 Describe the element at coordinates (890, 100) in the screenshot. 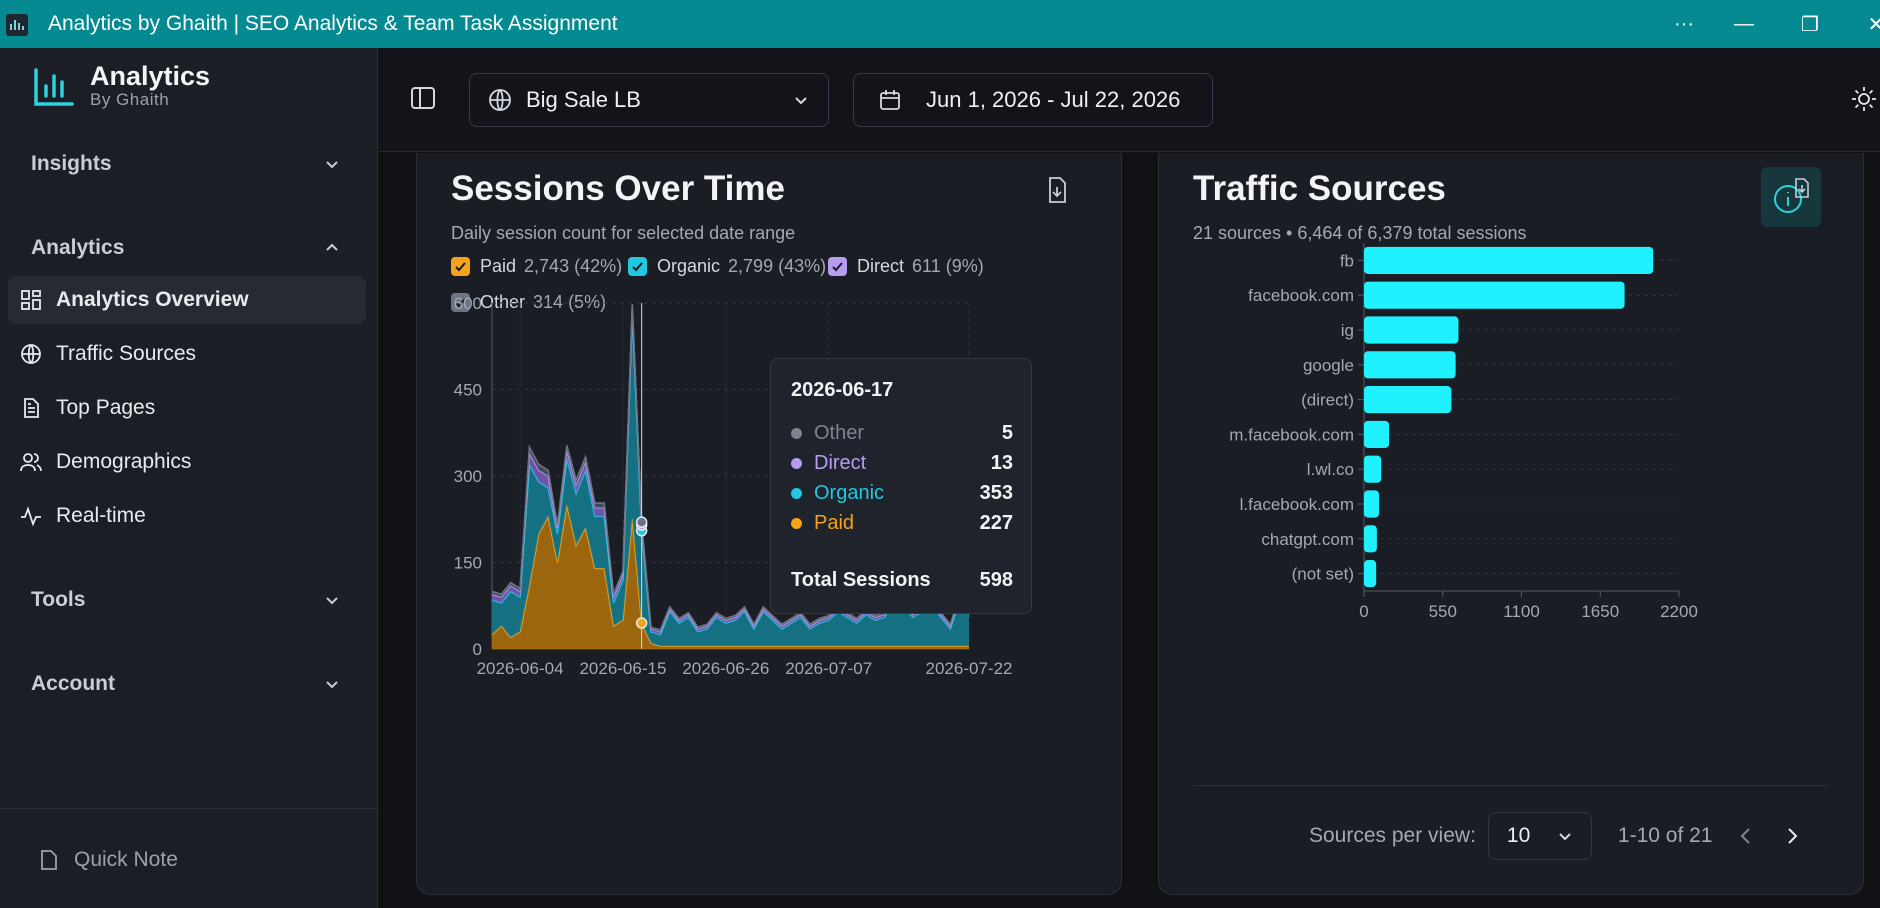

I see `calendar-icon` at that location.